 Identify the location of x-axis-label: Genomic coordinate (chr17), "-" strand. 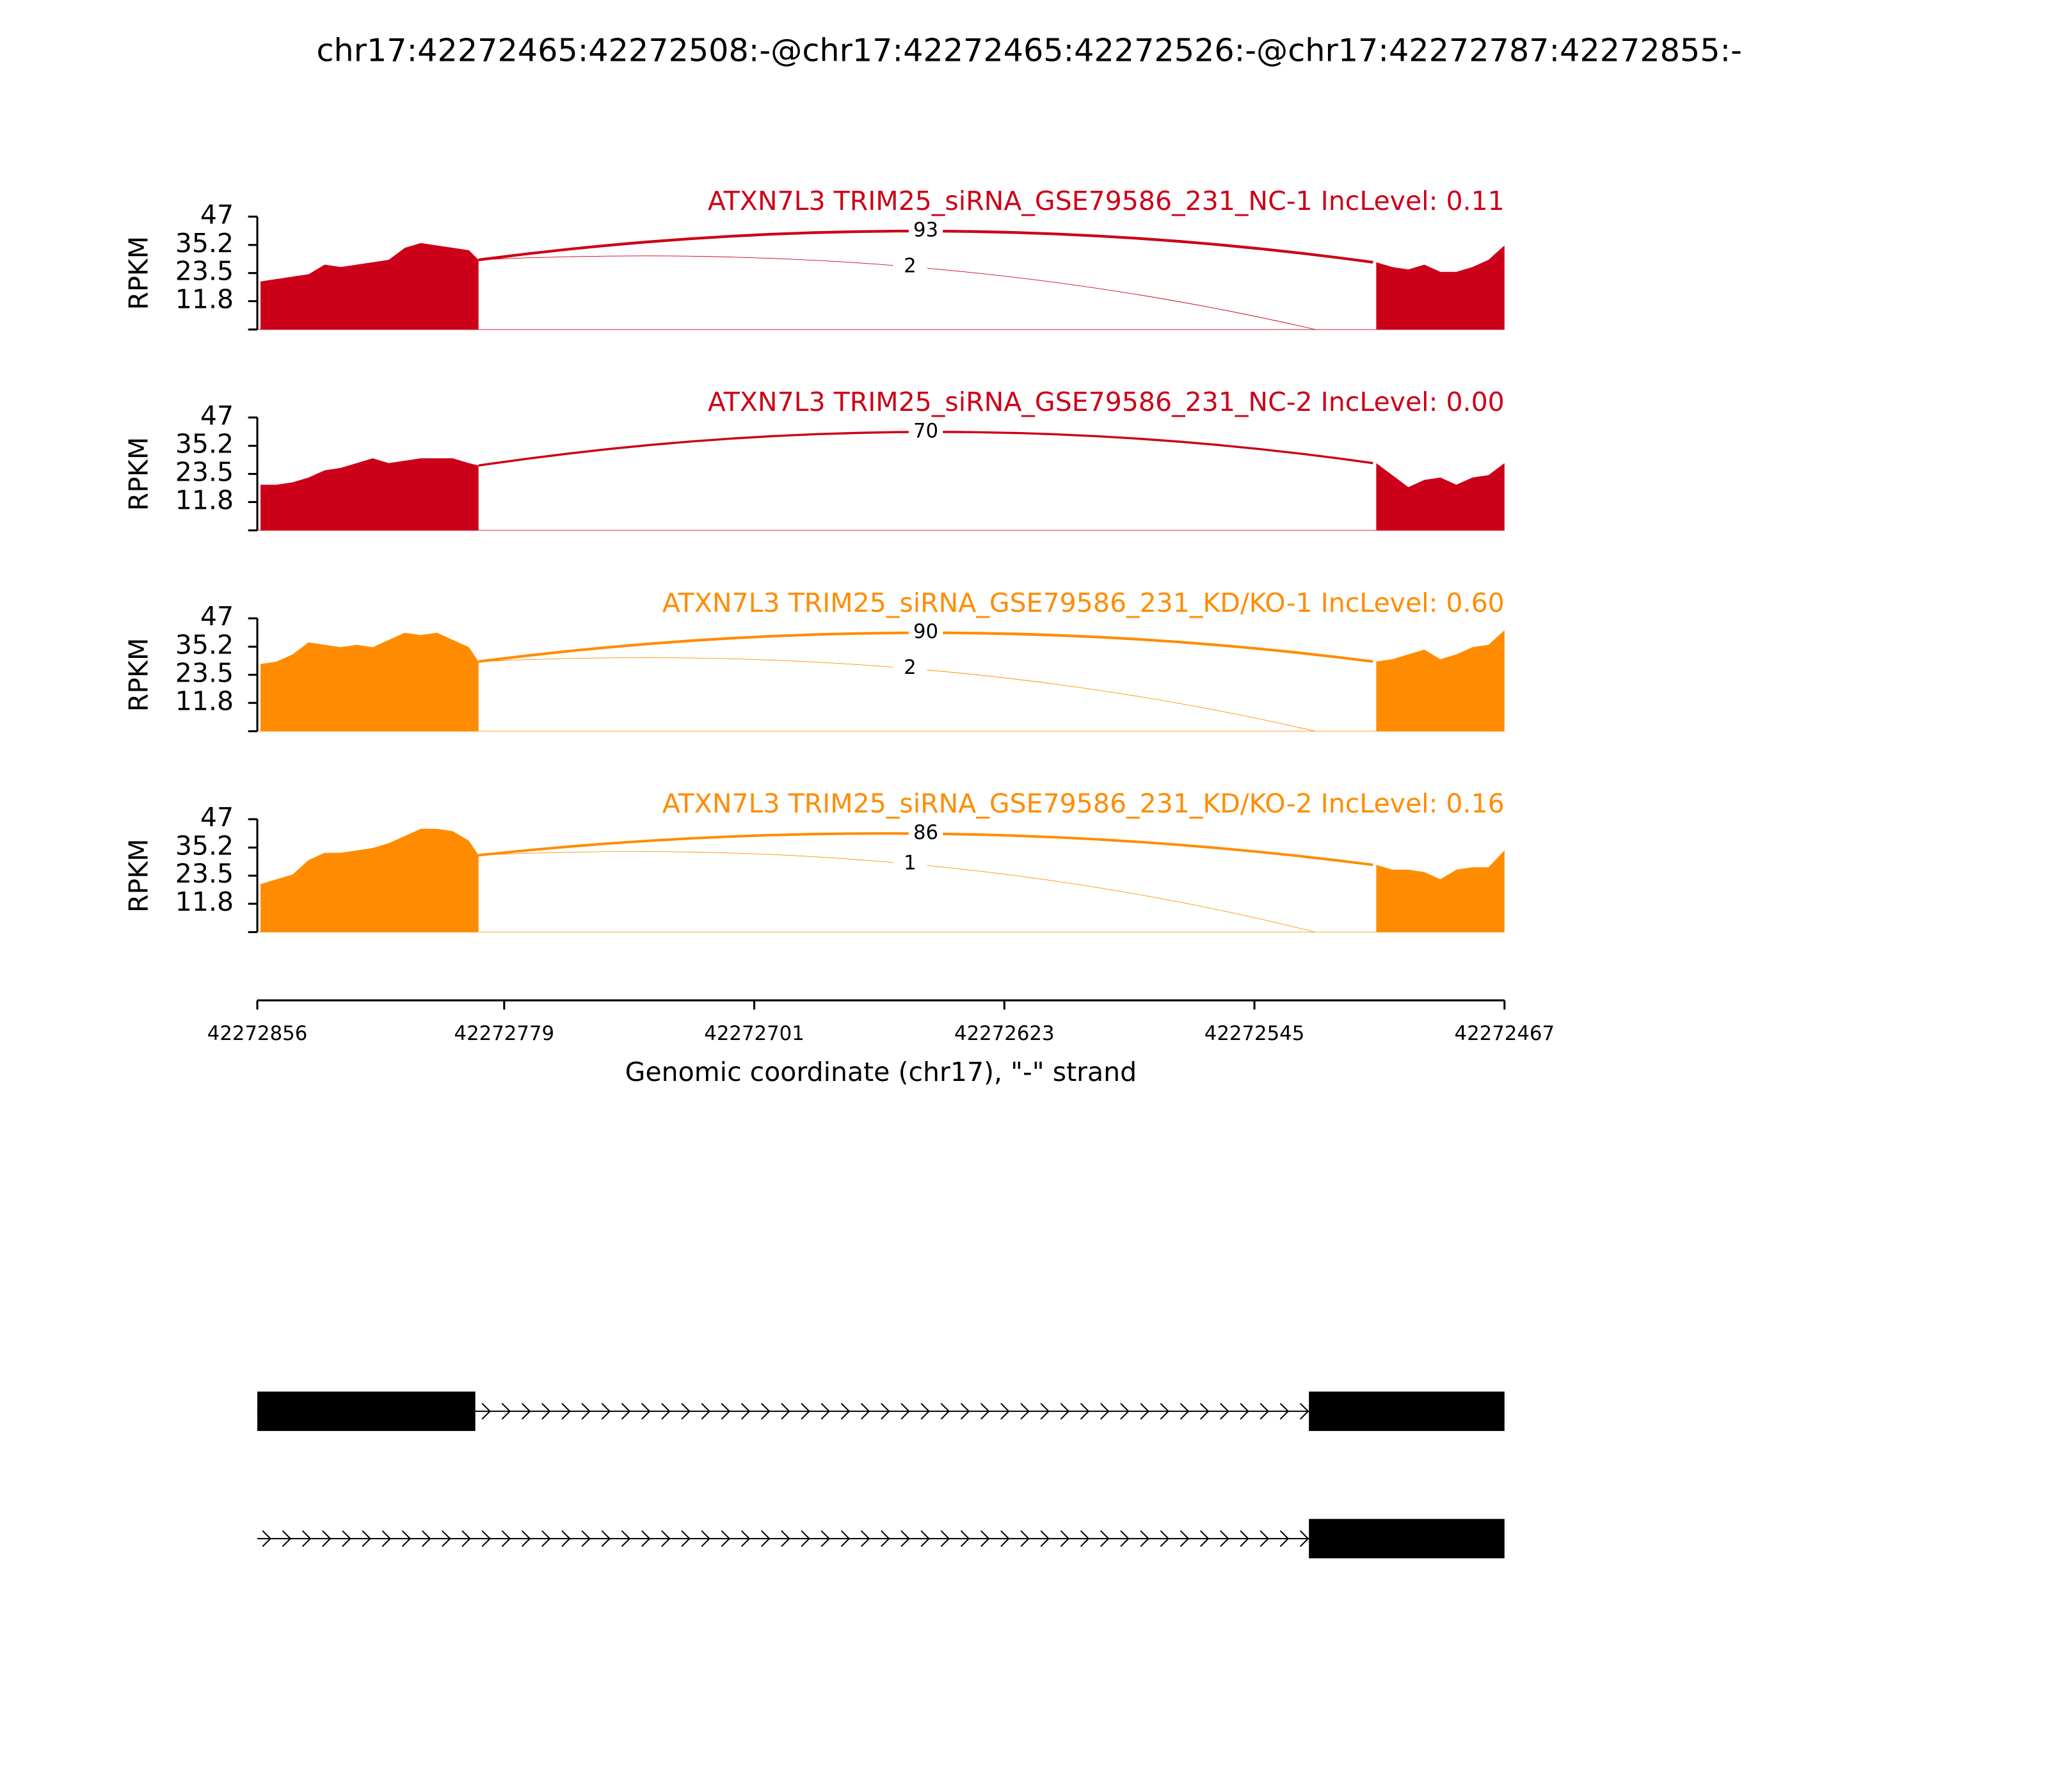
(881, 1072).